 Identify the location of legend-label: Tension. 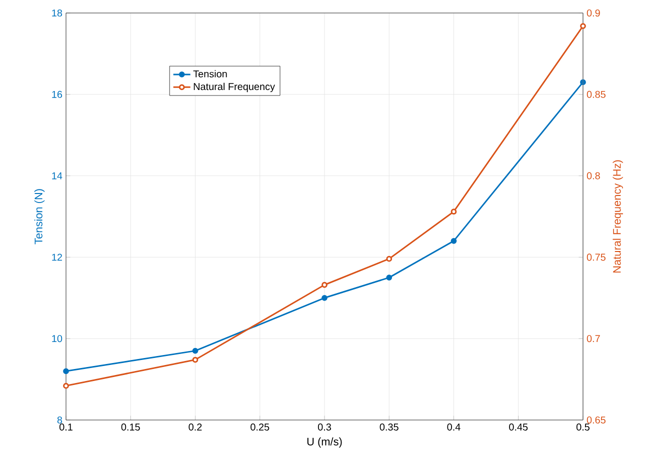
(210, 74).